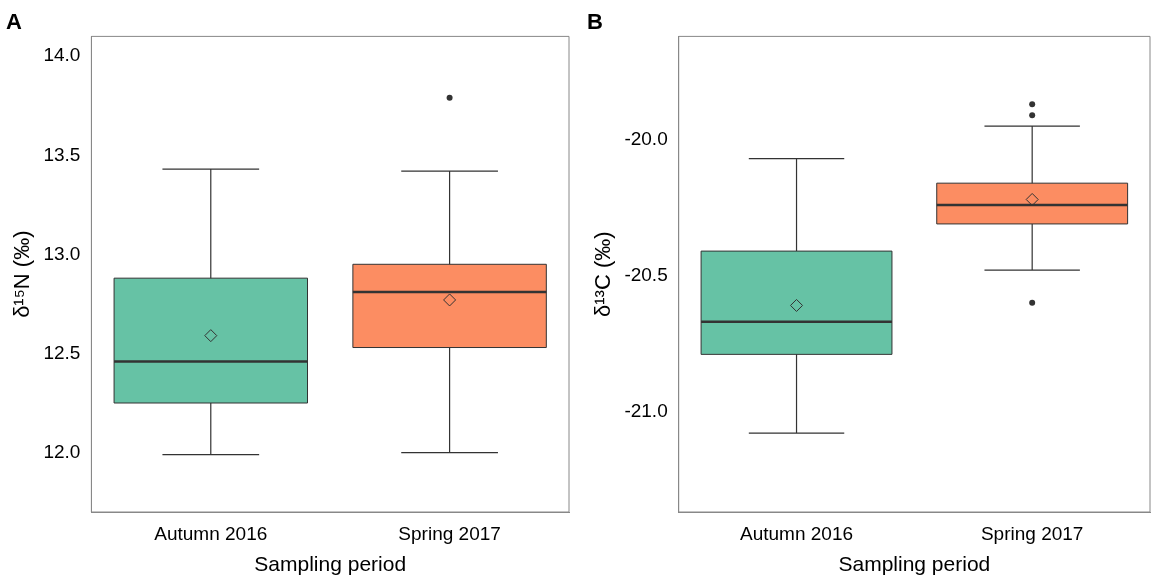 Image resolution: width=1162 pixels, height=586 pixels. What do you see at coordinates (62, 154) in the screenshot?
I see `y-tick-label: 13.5` at bounding box center [62, 154].